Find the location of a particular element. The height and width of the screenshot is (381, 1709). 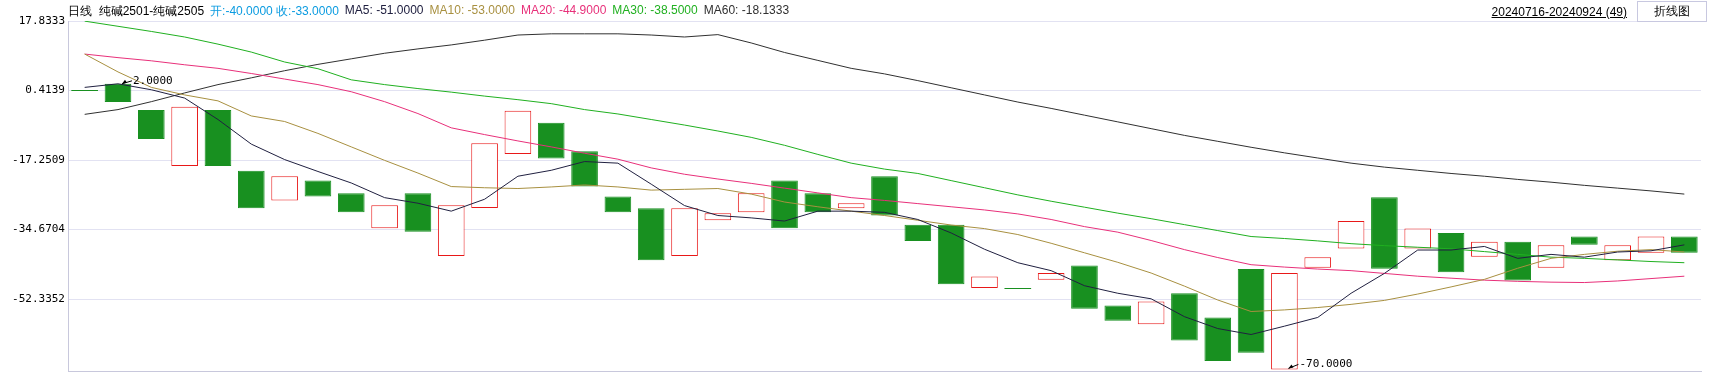

series-label: MA60: -18.1333 is located at coordinates (746, 11).